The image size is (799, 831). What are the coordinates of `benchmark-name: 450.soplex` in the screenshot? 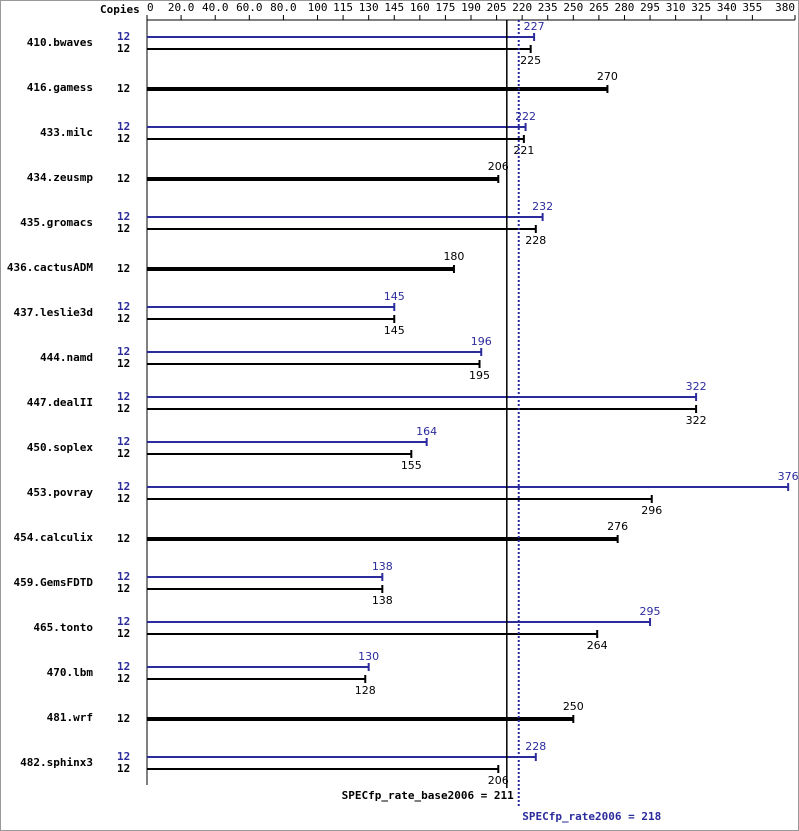 It's located at (60, 447).